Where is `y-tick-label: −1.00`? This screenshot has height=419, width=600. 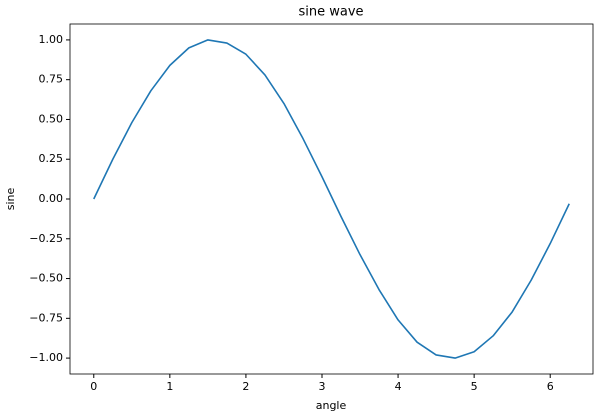
y-tick-label: −1.00 is located at coordinates (46, 357).